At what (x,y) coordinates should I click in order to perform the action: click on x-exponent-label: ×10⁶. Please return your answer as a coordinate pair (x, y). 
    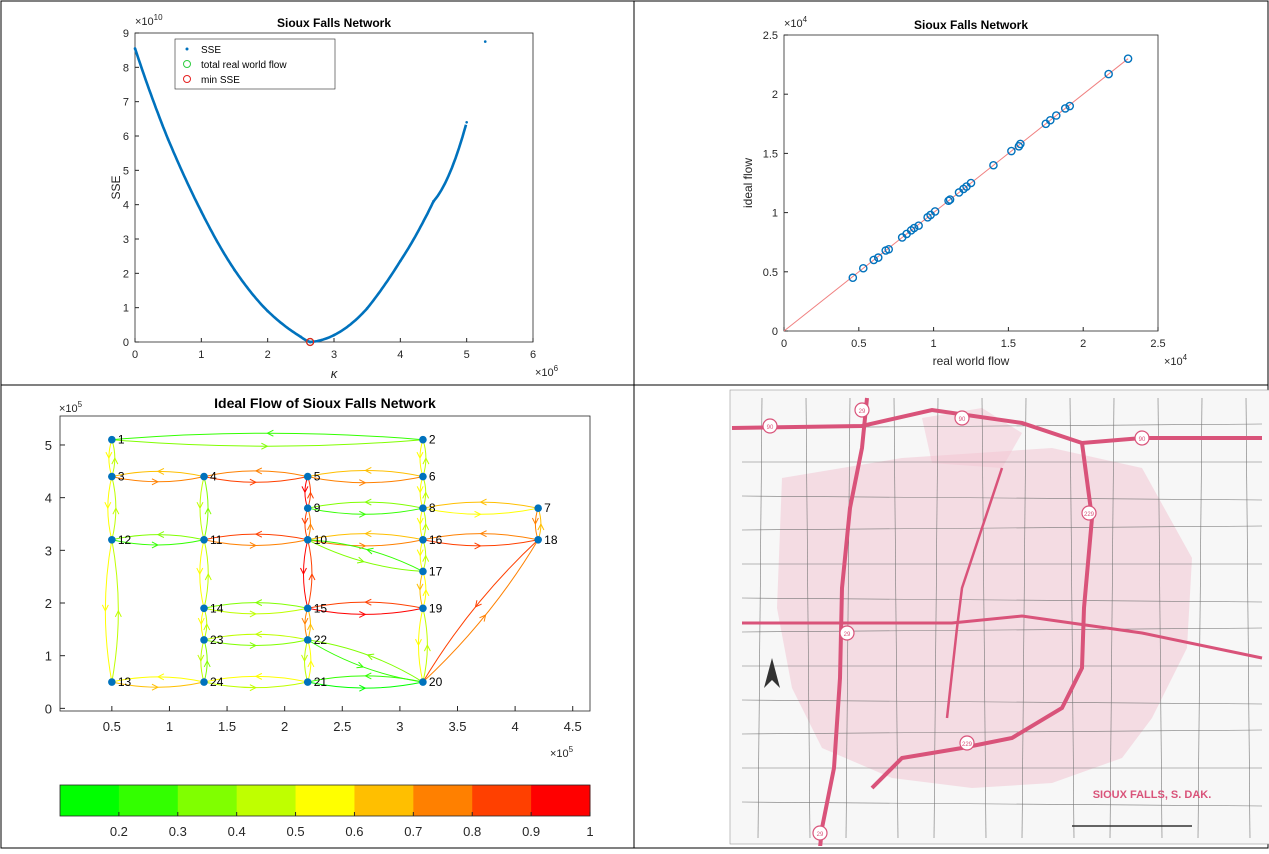
    Looking at the image, I should click on (547, 371).